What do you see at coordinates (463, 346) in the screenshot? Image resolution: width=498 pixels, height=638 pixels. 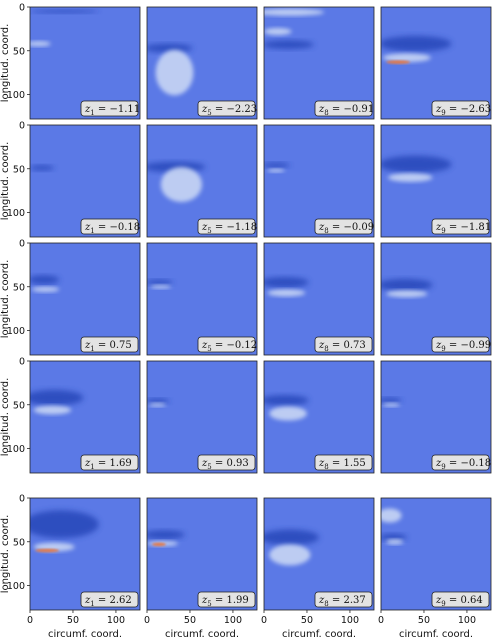 I see `z-value-label: z9 = −0.99` at bounding box center [463, 346].